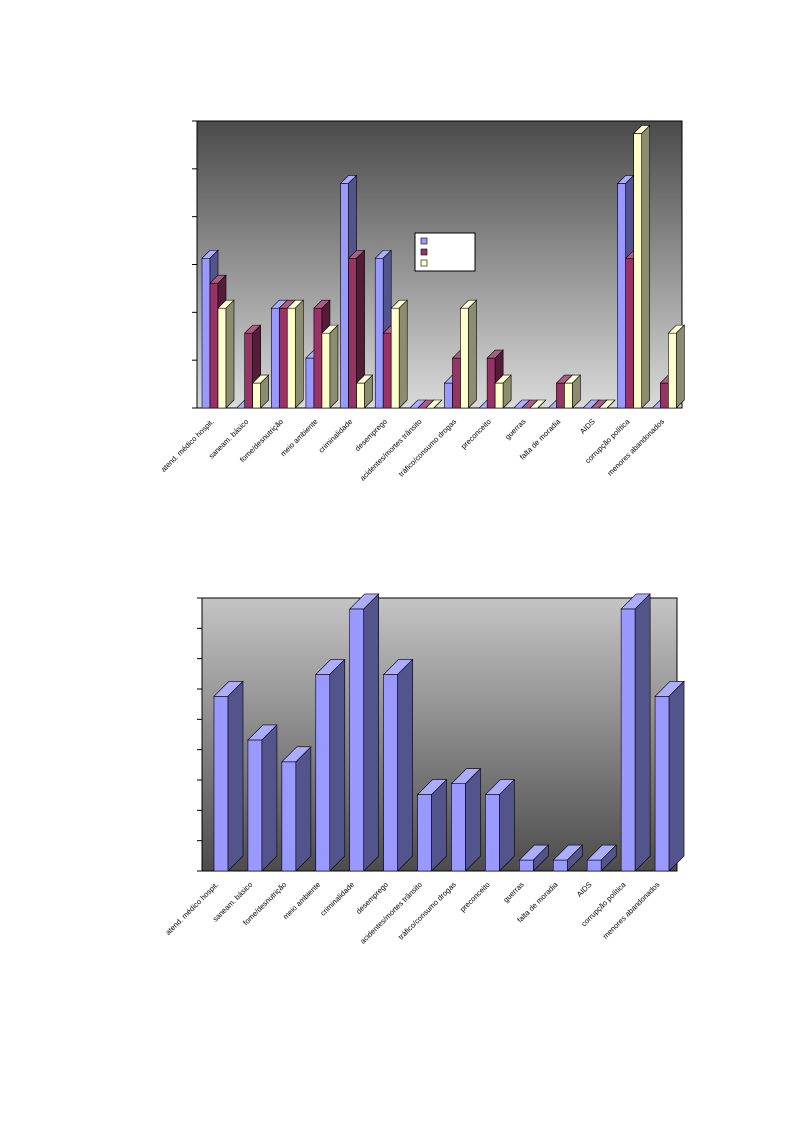 The width and height of the screenshot is (795, 1123). What do you see at coordinates (260, 391) in the screenshot?
I see `bar-saneam-basico-s3` at bounding box center [260, 391].